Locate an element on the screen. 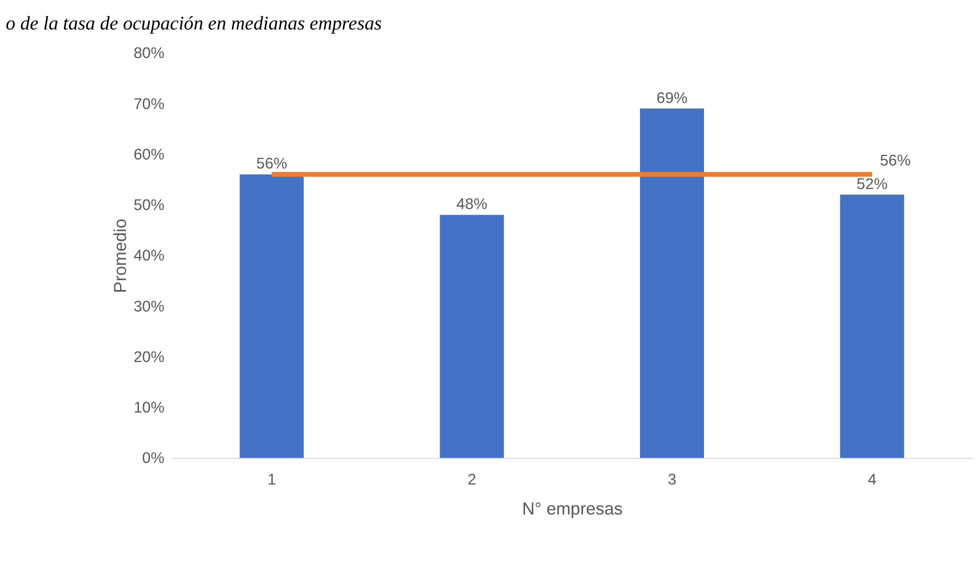 The width and height of the screenshot is (977, 581). y-tick-label: 0% is located at coordinates (153, 459).